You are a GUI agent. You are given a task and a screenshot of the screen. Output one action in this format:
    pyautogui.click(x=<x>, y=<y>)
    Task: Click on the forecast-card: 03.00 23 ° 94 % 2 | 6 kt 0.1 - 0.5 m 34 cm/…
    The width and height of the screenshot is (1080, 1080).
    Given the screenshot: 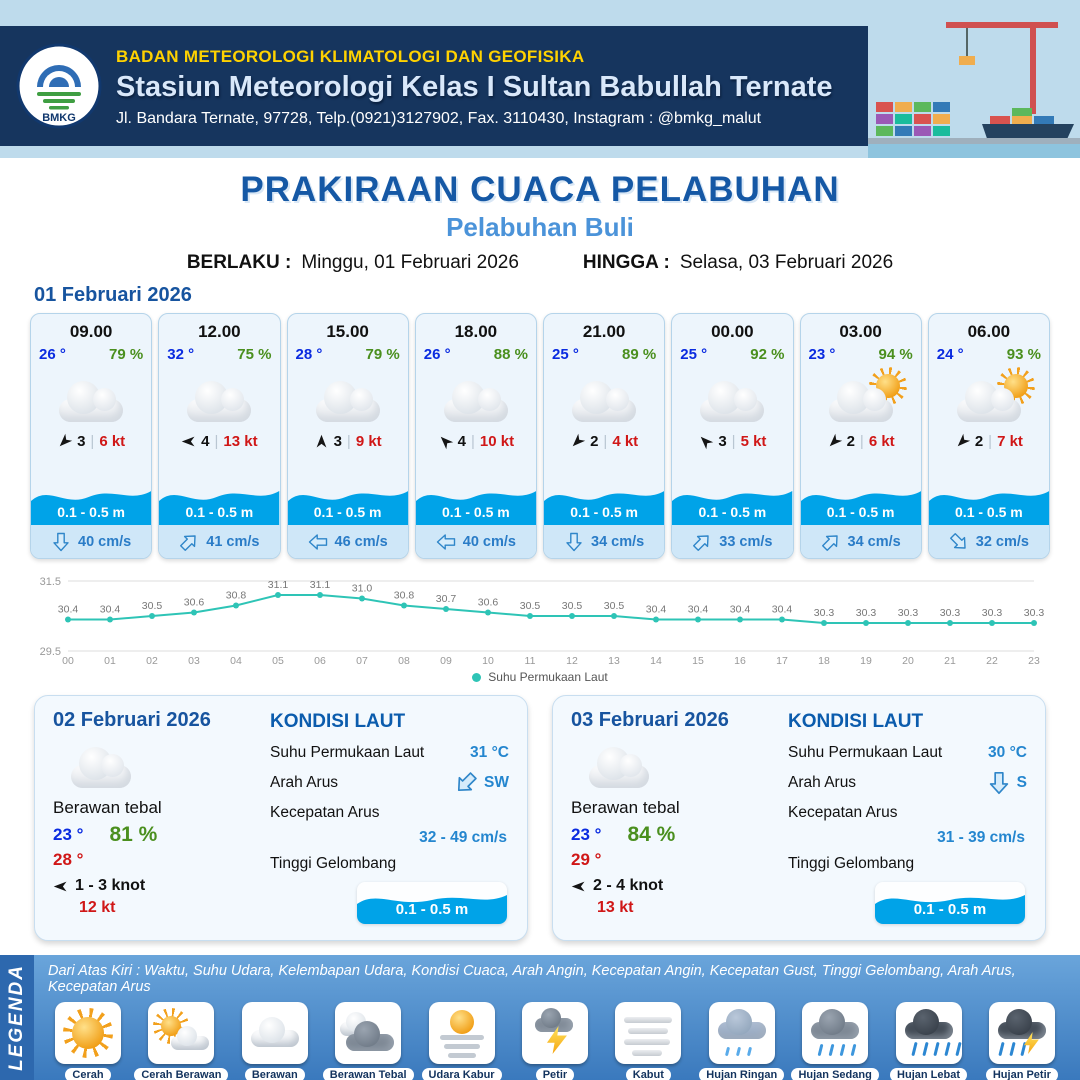 What is the action you would take?
    pyautogui.click(x=860, y=436)
    